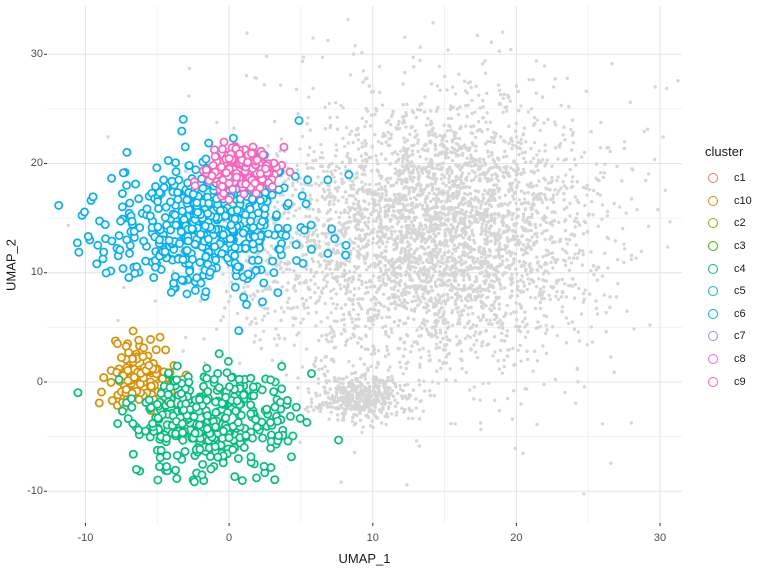 This screenshot has height=576, width=768. What do you see at coordinates (740, 268) in the screenshot?
I see `legend-item-label: c4` at bounding box center [740, 268].